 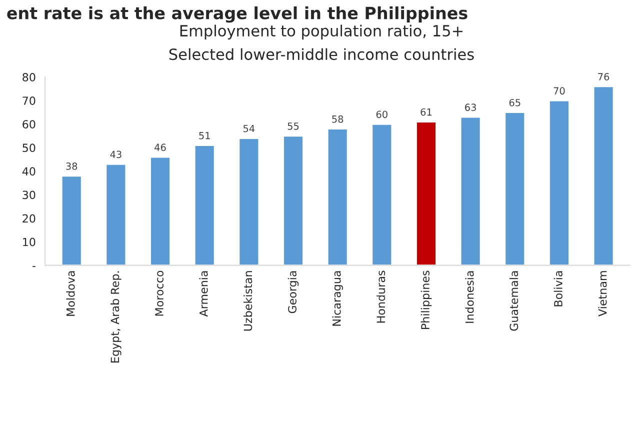 I want to click on data-label: 51, so click(x=204, y=136).